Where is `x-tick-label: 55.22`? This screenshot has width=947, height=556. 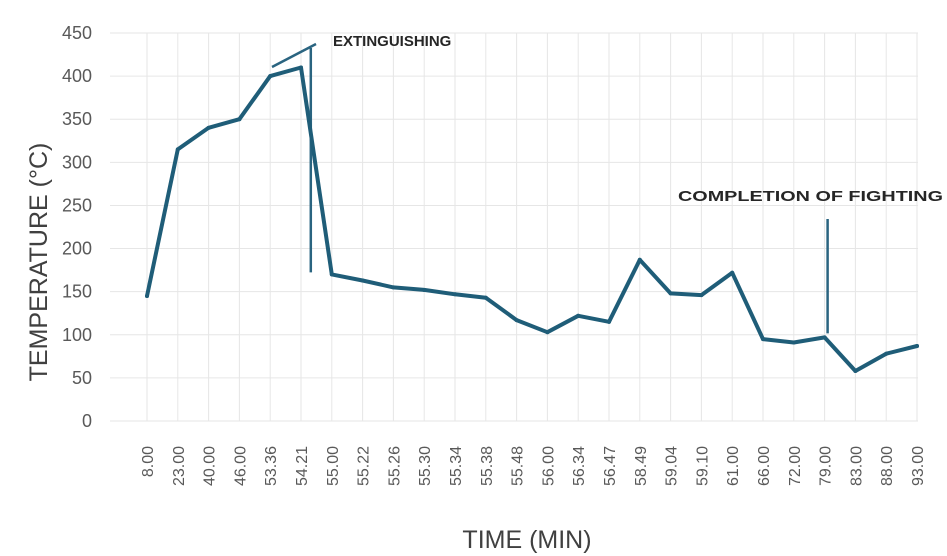
x-tick-label: 55.22 is located at coordinates (364, 466).